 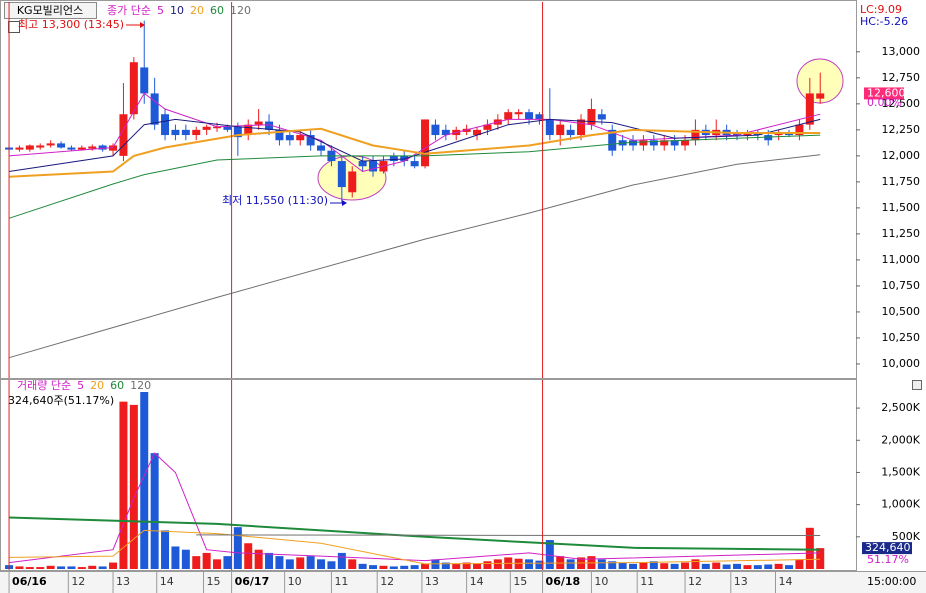 I want to click on x-tick-label: 06/18, so click(x=563, y=581).